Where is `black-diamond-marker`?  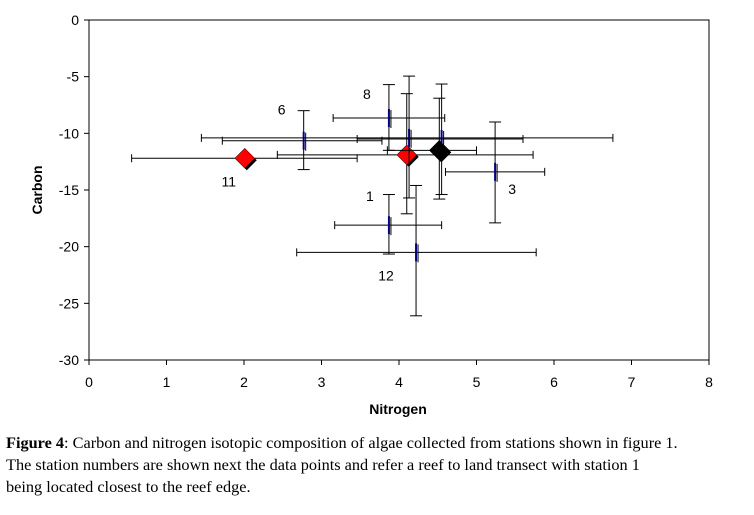
black-diamond-marker is located at coordinates (439, 150).